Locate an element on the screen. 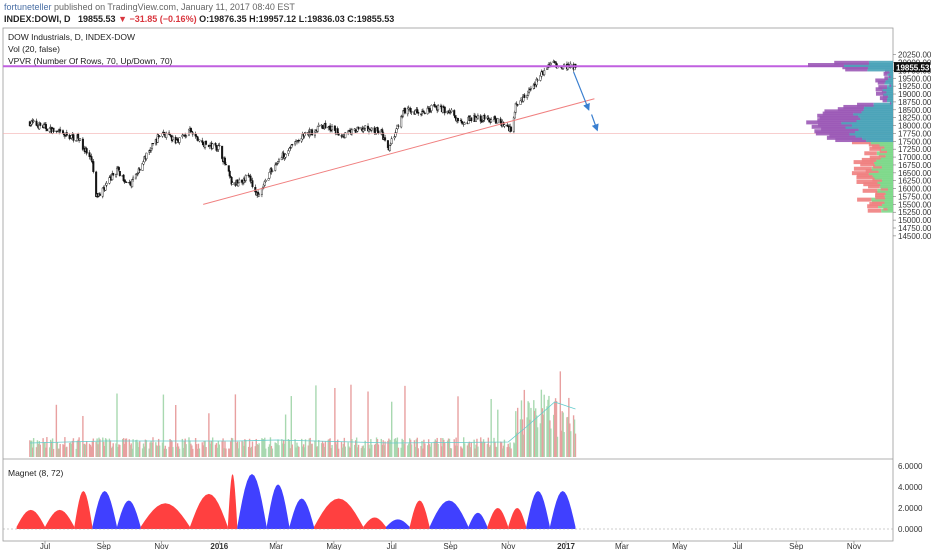 This screenshot has width=932, height=550. price-tick-label: 14750.00 is located at coordinates (915, 228).